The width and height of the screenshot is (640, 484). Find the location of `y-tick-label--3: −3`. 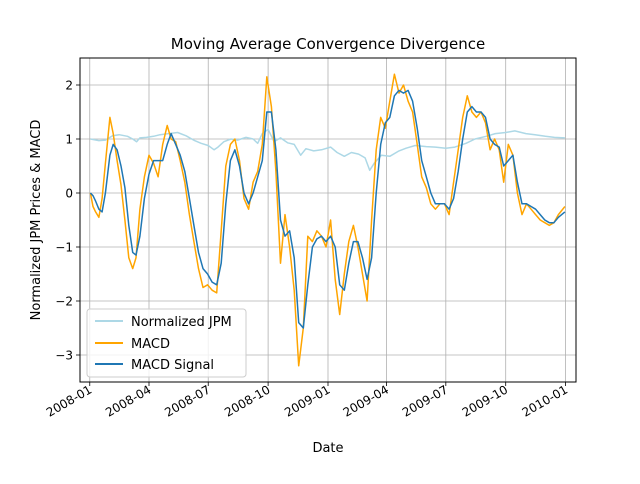

y-tick-label--3: −3 is located at coordinates (64, 356).